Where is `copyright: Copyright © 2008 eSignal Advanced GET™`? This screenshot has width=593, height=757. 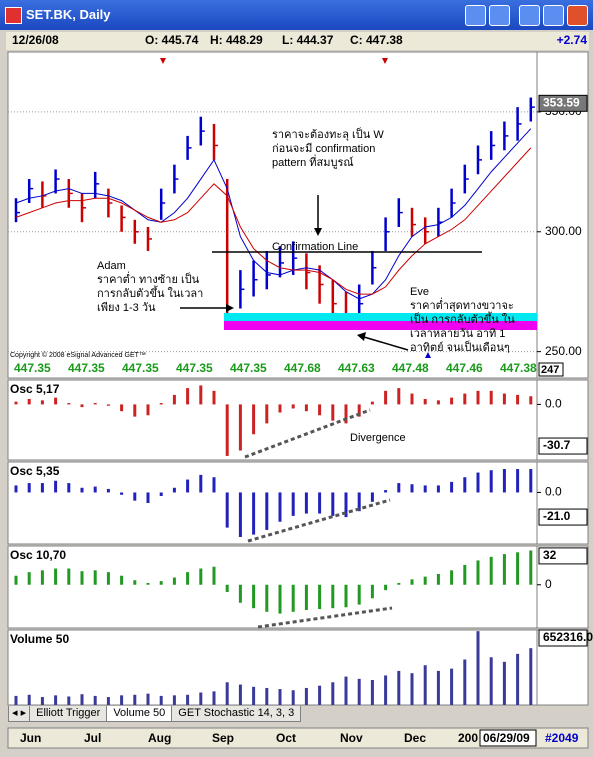 copyright: Copyright © 2008 eSignal Advanced GET™ is located at coordinates (78, 355).